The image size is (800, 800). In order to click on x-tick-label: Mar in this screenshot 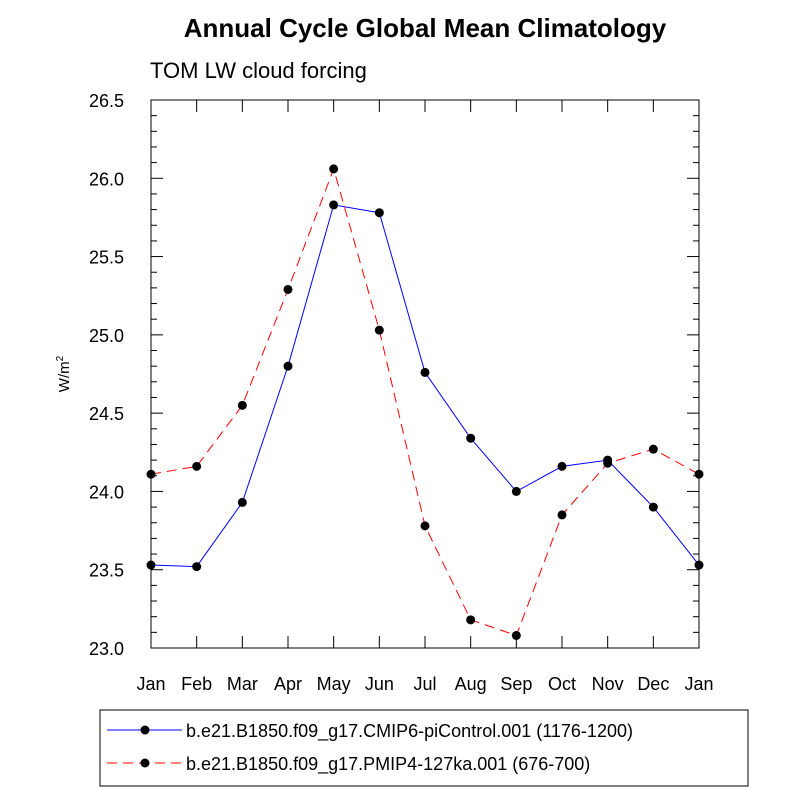, I will do `click(242, 684)`.